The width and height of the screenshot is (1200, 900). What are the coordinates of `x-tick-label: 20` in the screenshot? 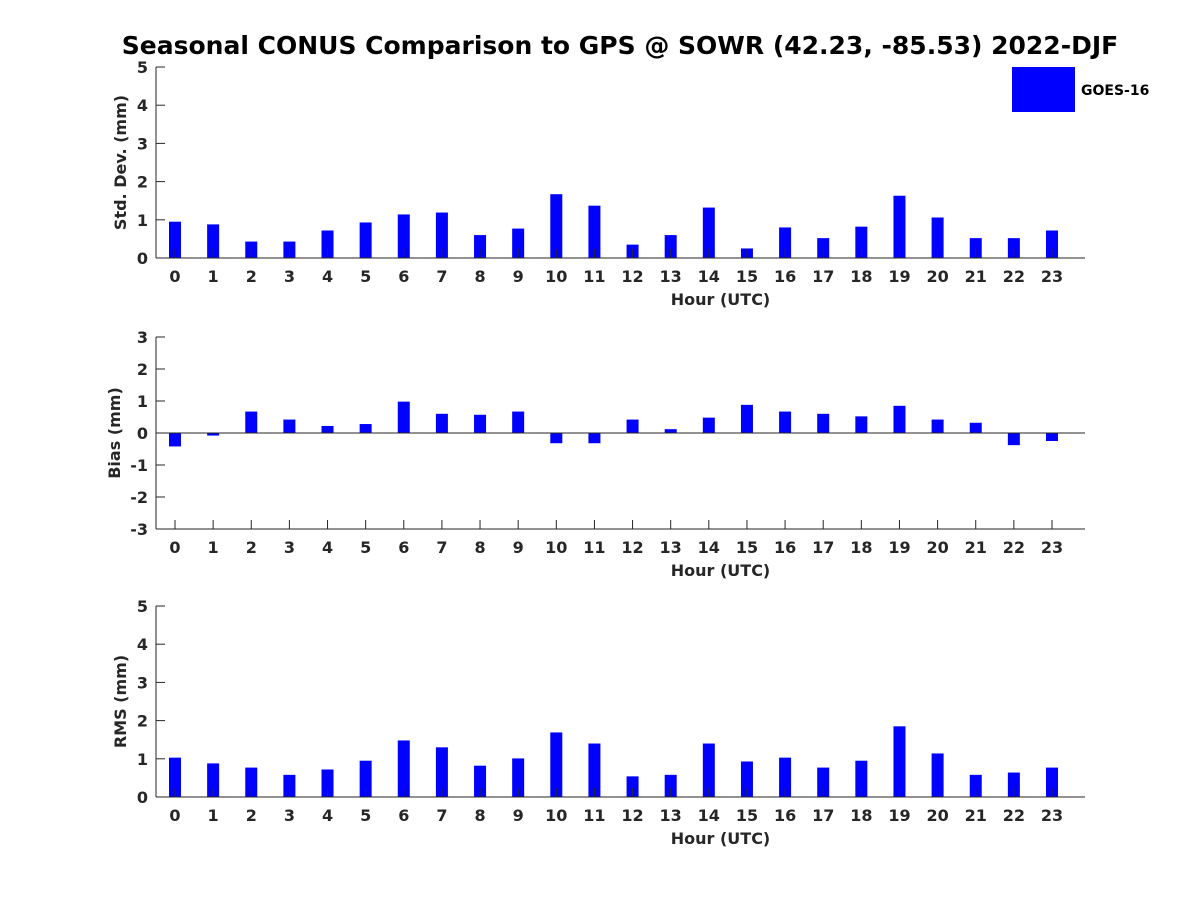 It's located at (937, 815).